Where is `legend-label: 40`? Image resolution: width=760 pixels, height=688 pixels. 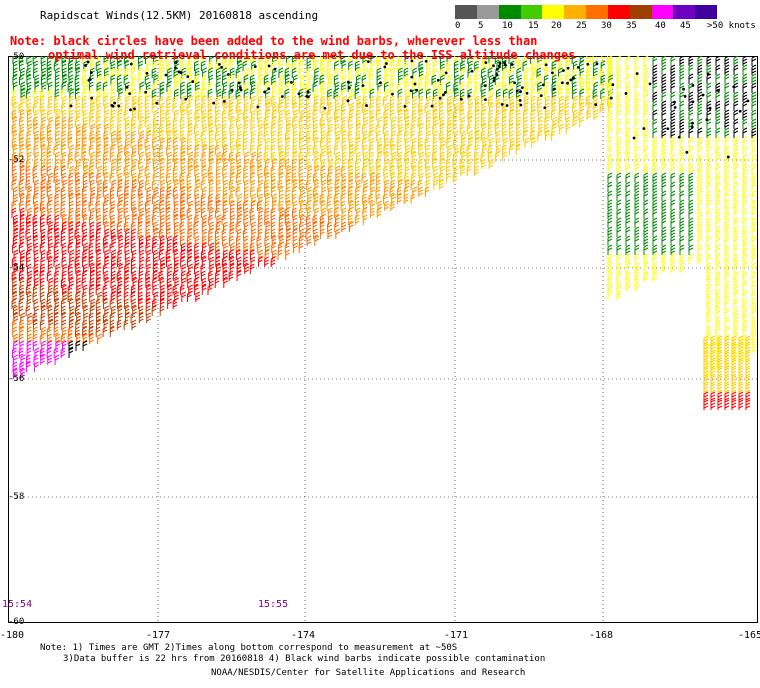
legend-label: 40 is located at coordinates (660, 26).